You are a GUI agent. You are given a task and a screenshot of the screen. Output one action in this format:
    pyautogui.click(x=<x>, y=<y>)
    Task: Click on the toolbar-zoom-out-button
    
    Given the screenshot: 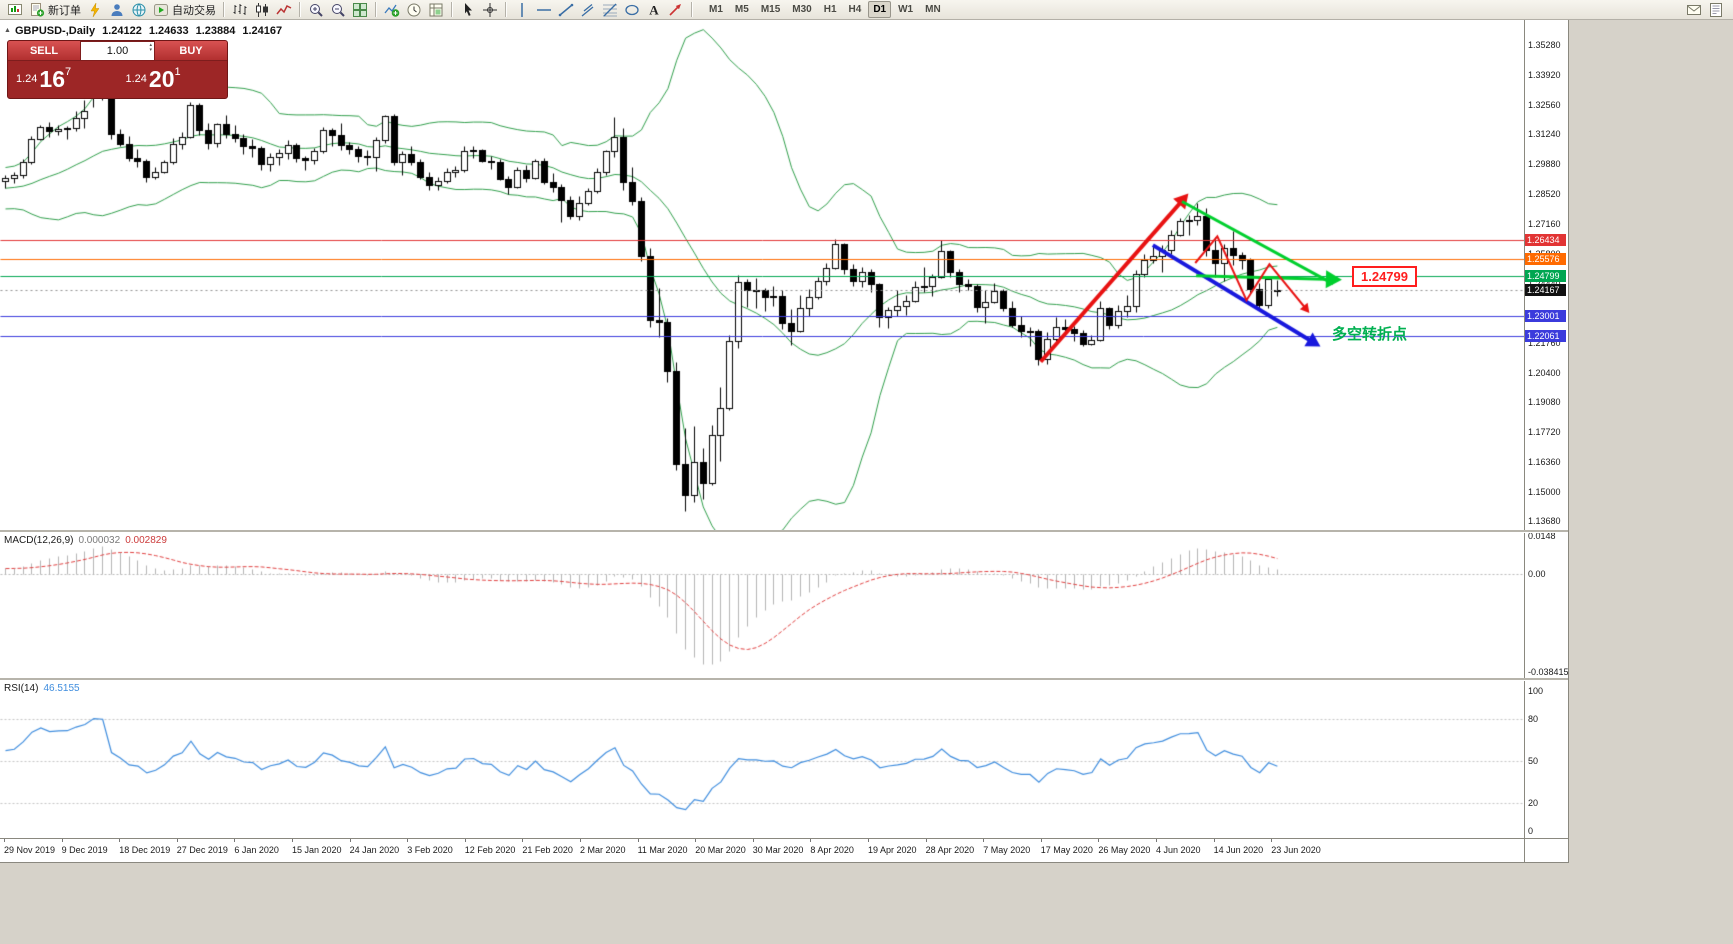 What is the action you would take?
    pyautogui.click(x=338, y=10)
    